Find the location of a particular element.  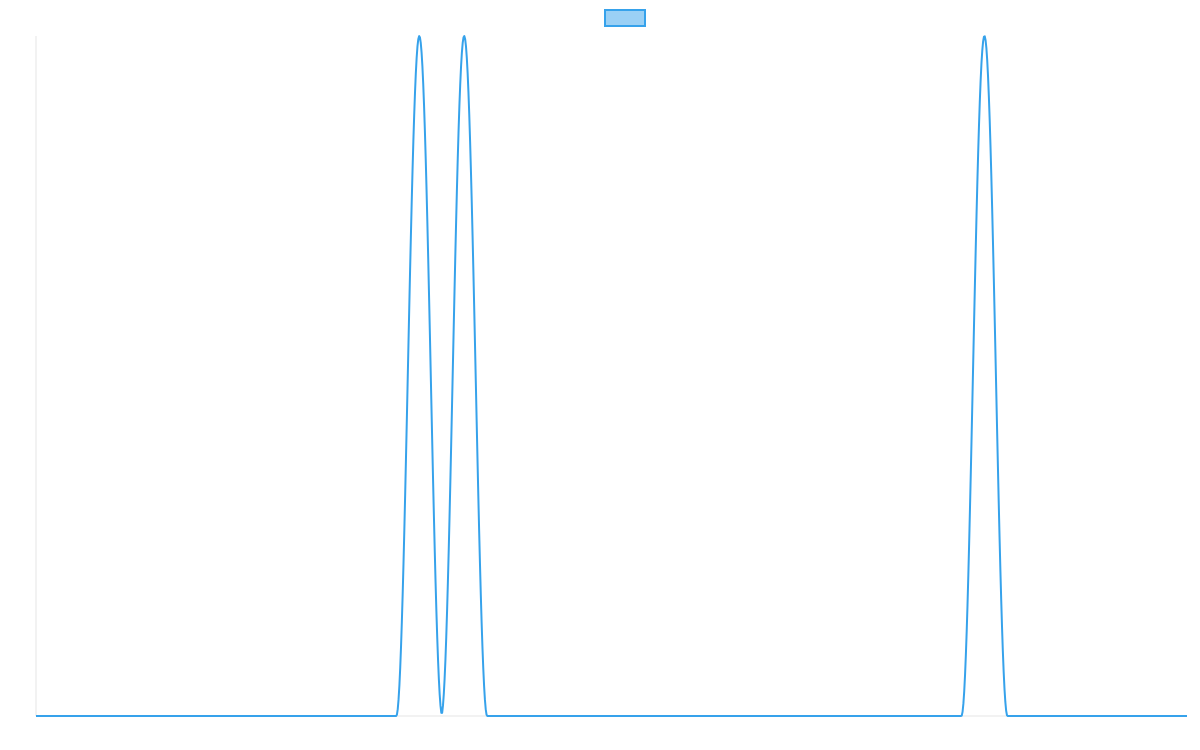

legend-swatch is located at coordinates (625, 18).